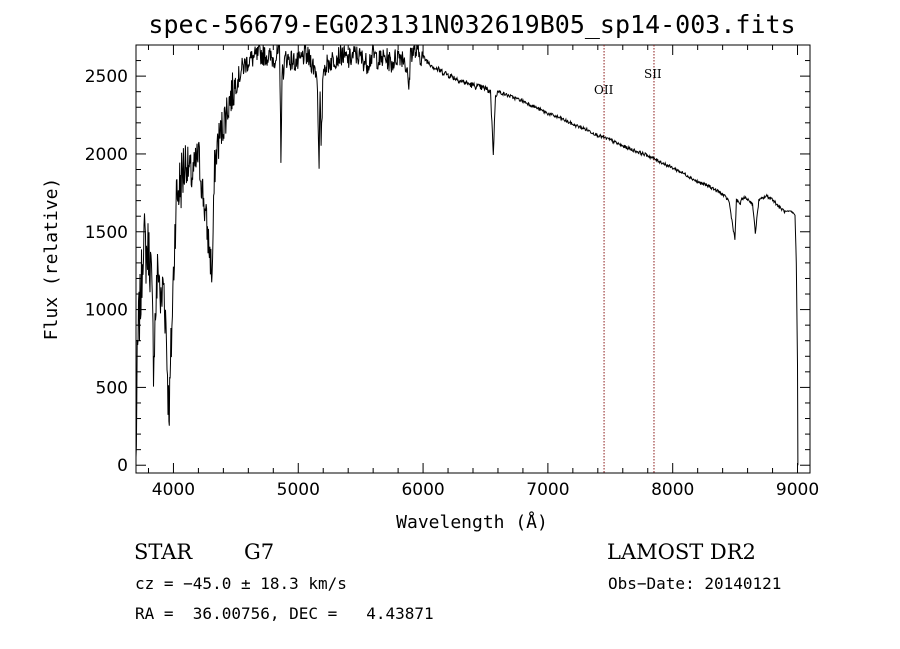  I want to click on y-tick-label: 1500, so click(106, 233).